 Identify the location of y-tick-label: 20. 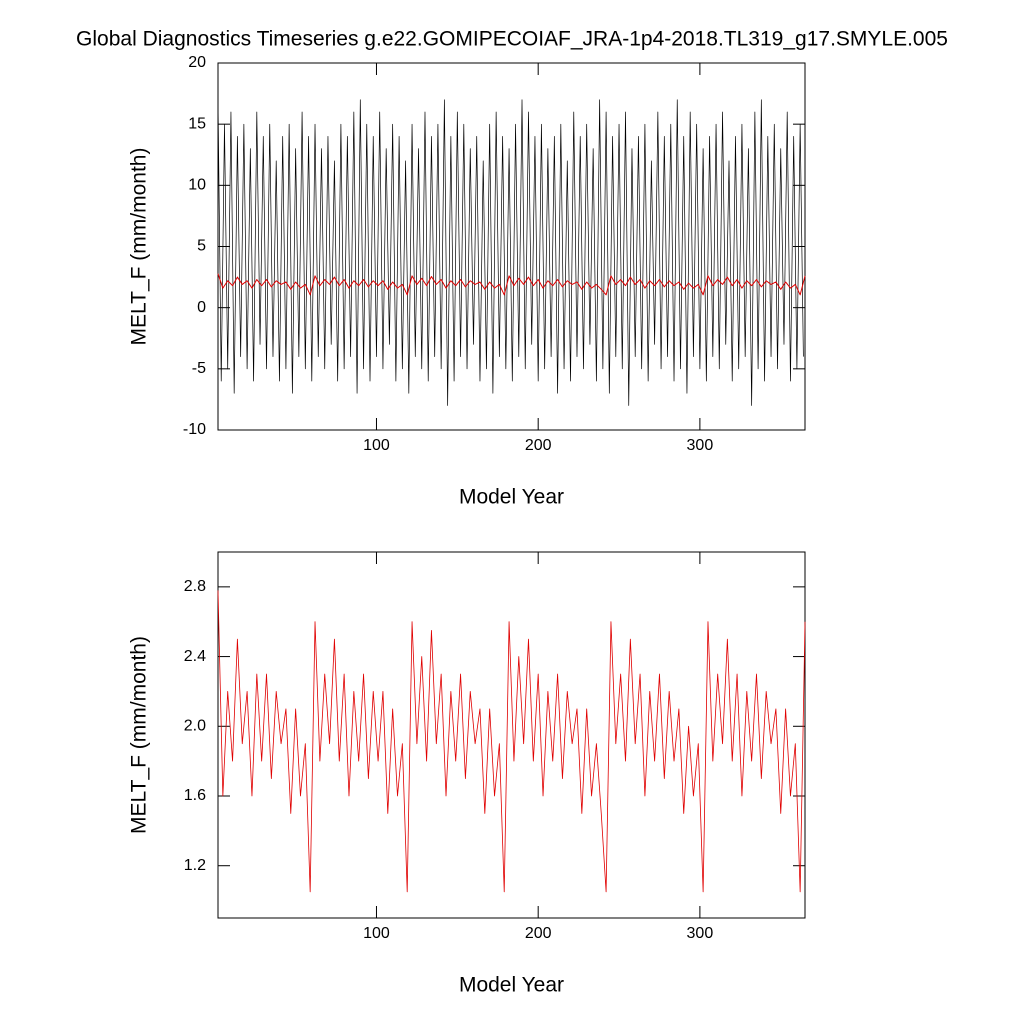
(197, 62).